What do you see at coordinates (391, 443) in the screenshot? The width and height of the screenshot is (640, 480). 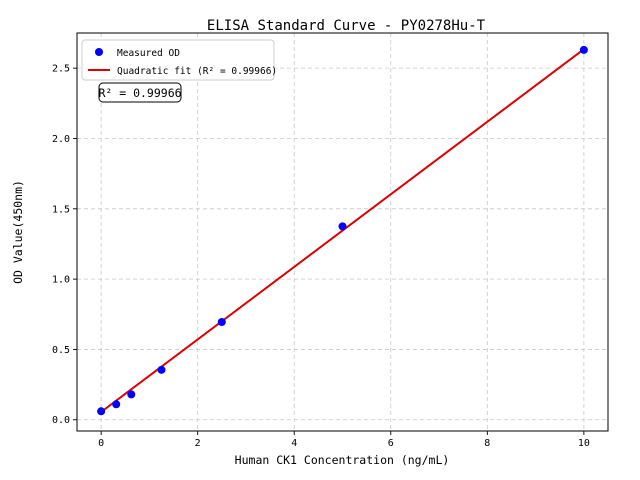 I see `x-tick-label: 6` at bounding box center [391, 443].